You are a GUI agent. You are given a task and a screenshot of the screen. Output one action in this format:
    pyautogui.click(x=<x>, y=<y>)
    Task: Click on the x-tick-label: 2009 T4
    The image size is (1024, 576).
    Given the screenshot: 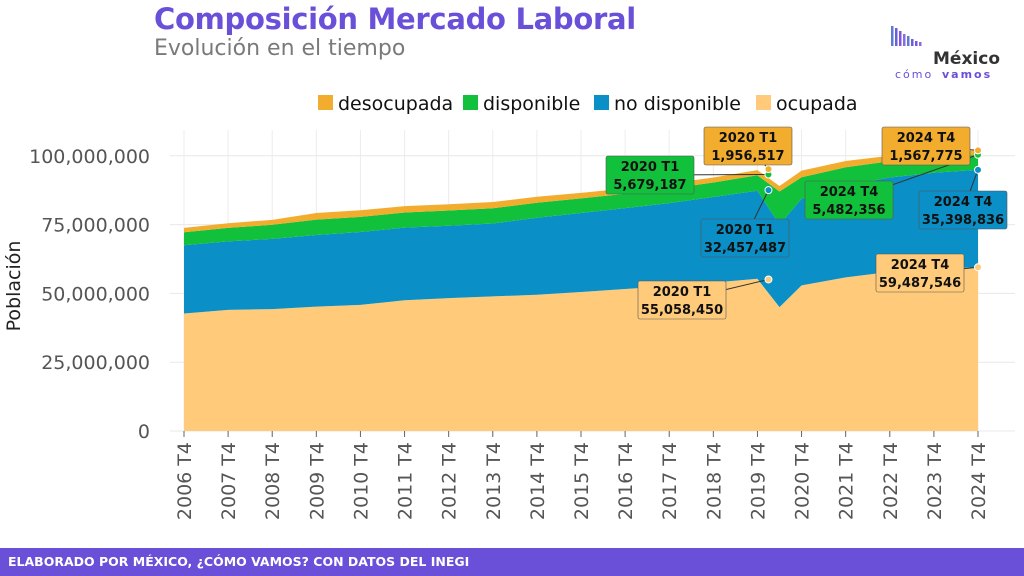 What is the action you would take?
    pyautogui.click(x=317, y=481)
    